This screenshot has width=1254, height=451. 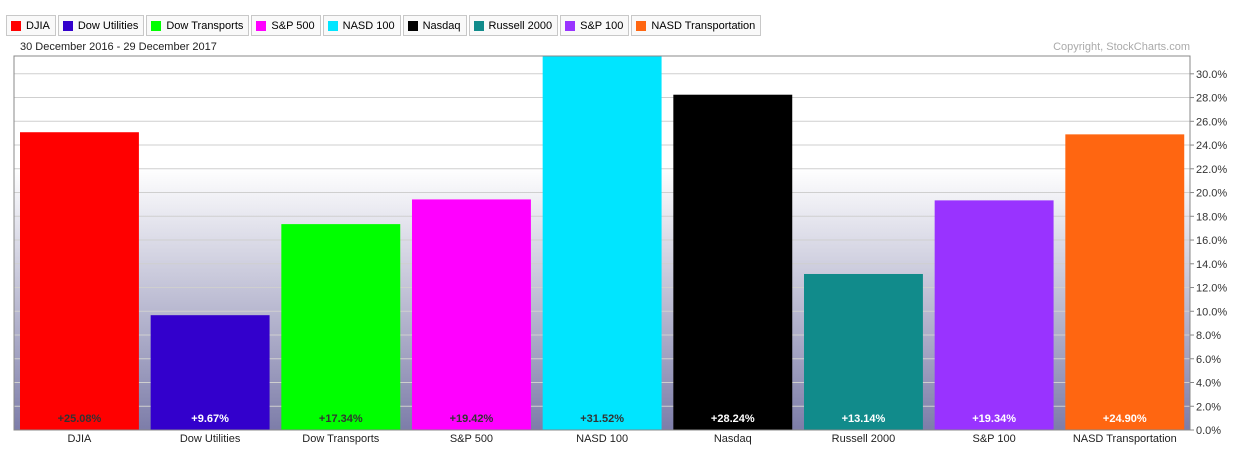 I want to click on legend-label: NASD Transportation, so click(x=703, y=25).